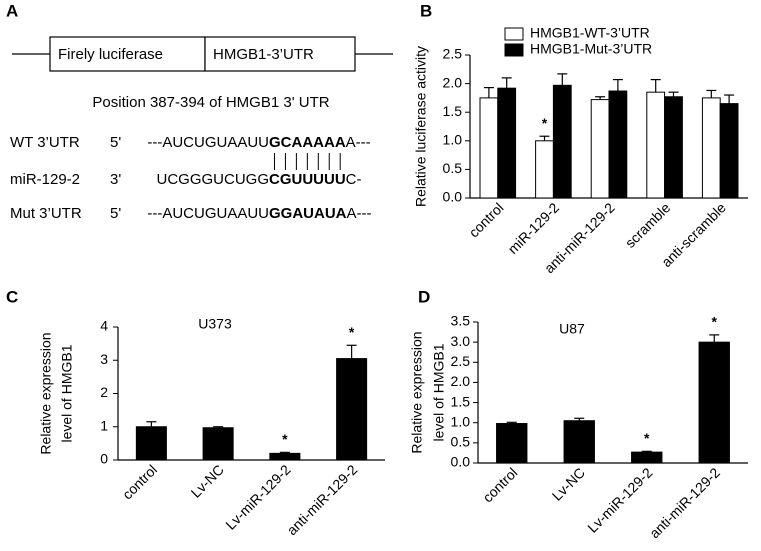 The height and width of the screenshot is (551, 761). What do you see at coordinates (534, 228) in the screenshot?
I see `x-tick-label: miR-129-2` at bounding box center [534, 228].